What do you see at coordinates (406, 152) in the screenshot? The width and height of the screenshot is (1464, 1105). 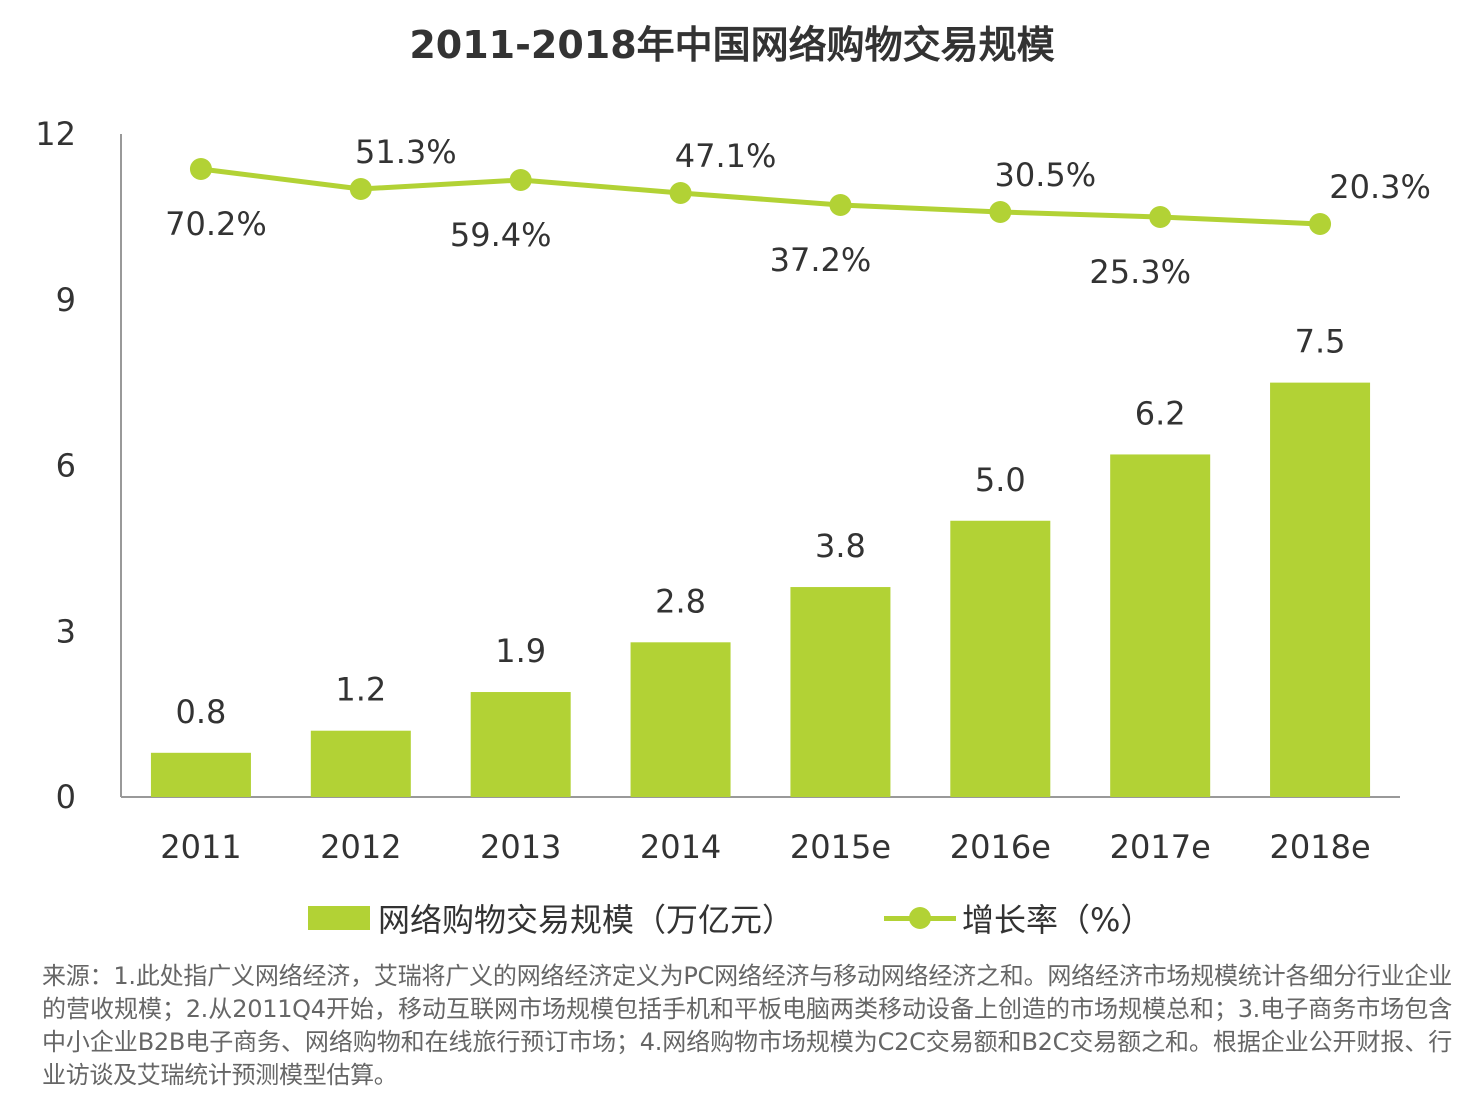 I see `growth-rate-label: 51.3%` at bounding box center [406, 152].